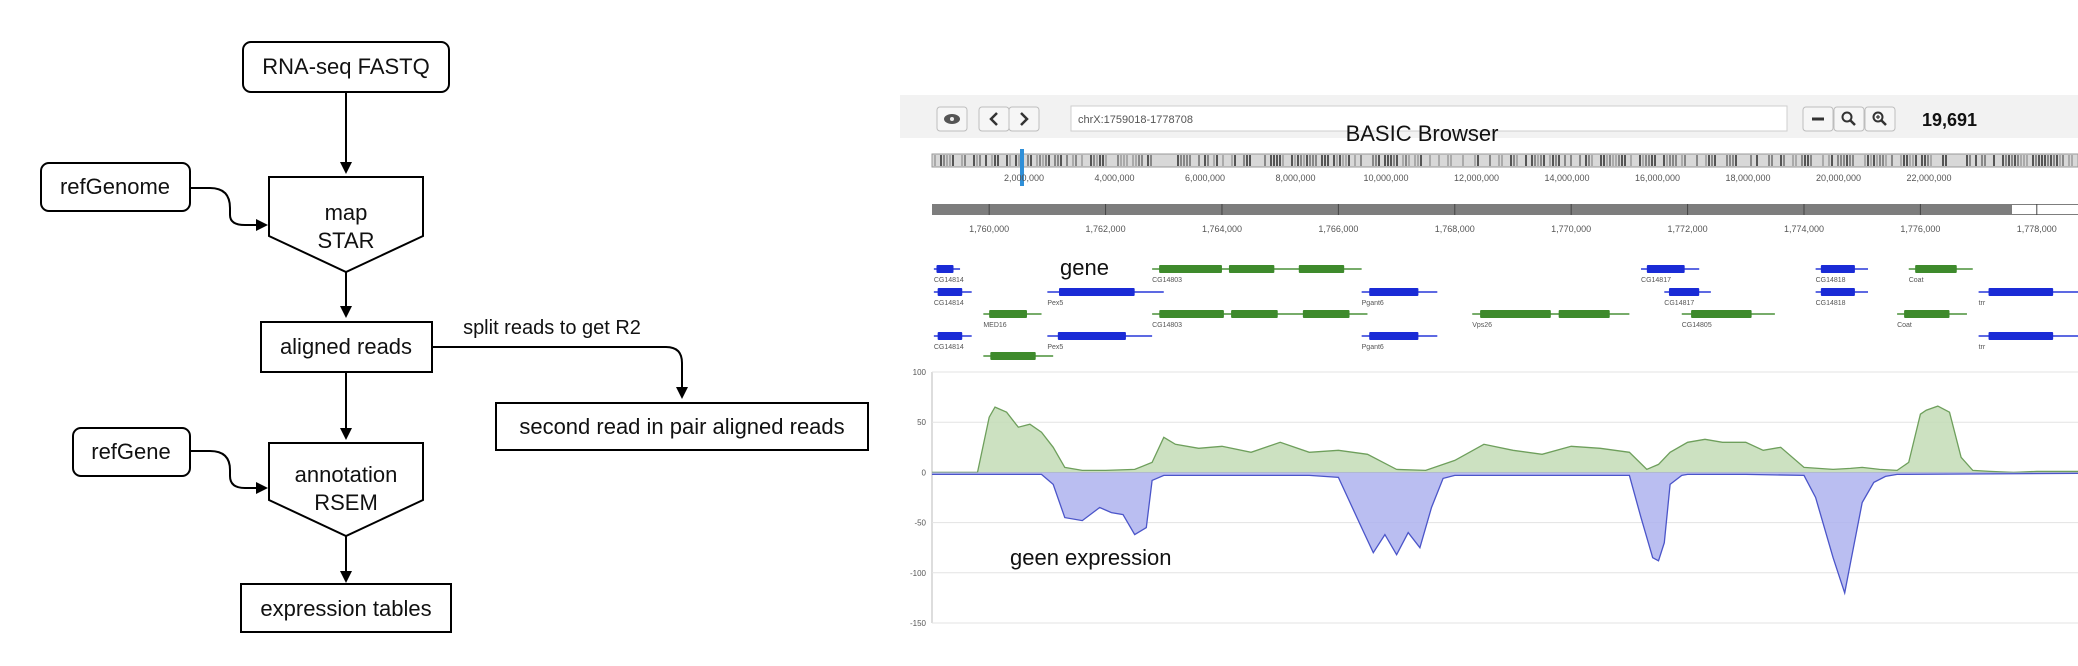  I want to click on overview-tick-label: 22,000,000, so click(1928, 178).